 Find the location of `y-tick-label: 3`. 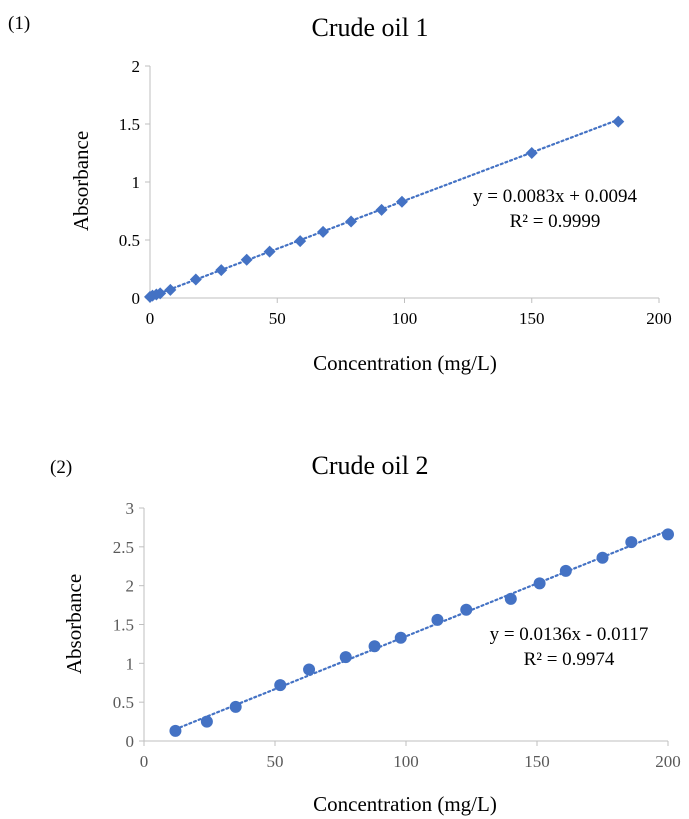

y-tick-label: 3 is located at coordinates (130, 508).